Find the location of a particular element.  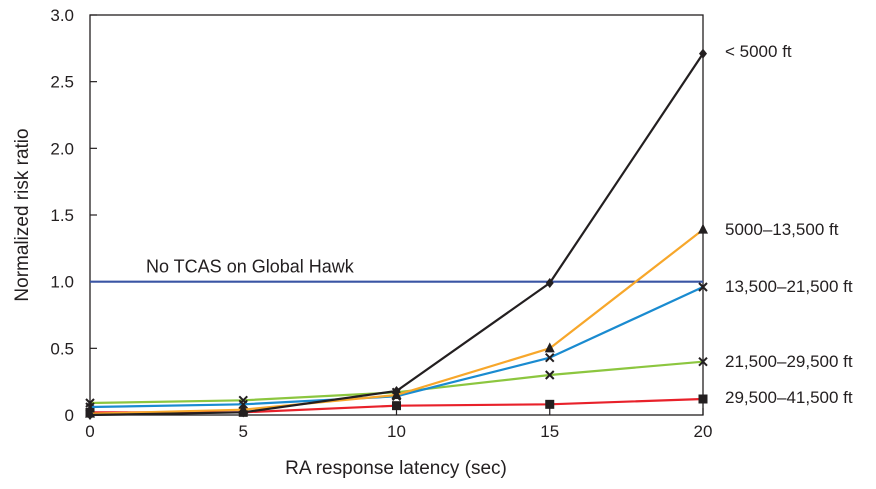

series-label-13500-21500-ft: 13,500–21,500 ft is located at coordinates (789, 286).